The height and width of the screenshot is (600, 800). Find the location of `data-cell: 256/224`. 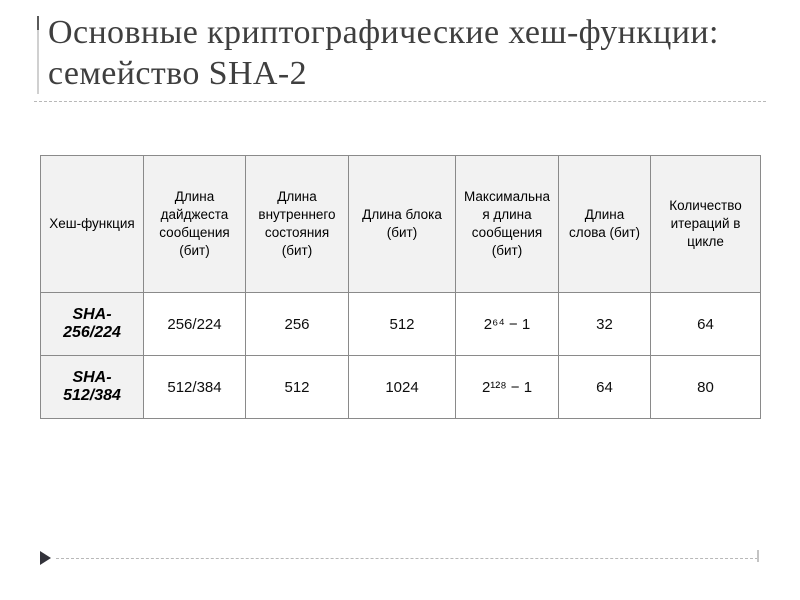

data-cell: 256/224 is located at coordinates (194, 324).